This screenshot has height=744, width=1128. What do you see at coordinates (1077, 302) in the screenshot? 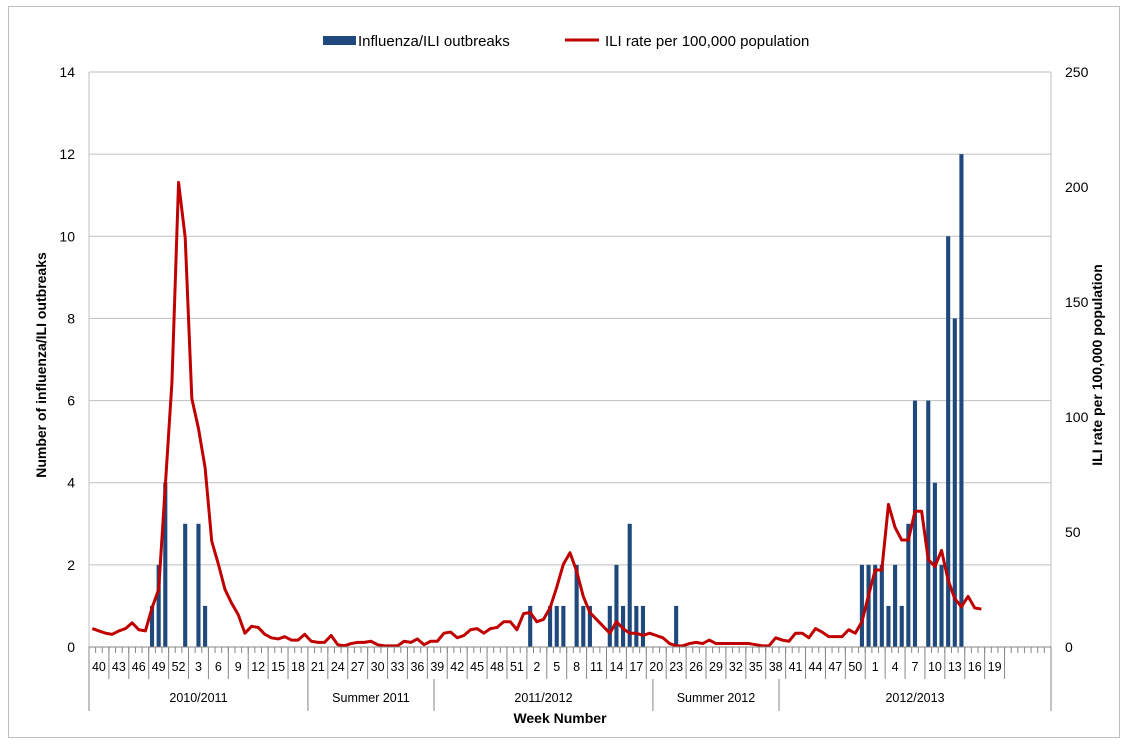
I see `y-right-tick-label: 150` at bounding box center [1077, 302].